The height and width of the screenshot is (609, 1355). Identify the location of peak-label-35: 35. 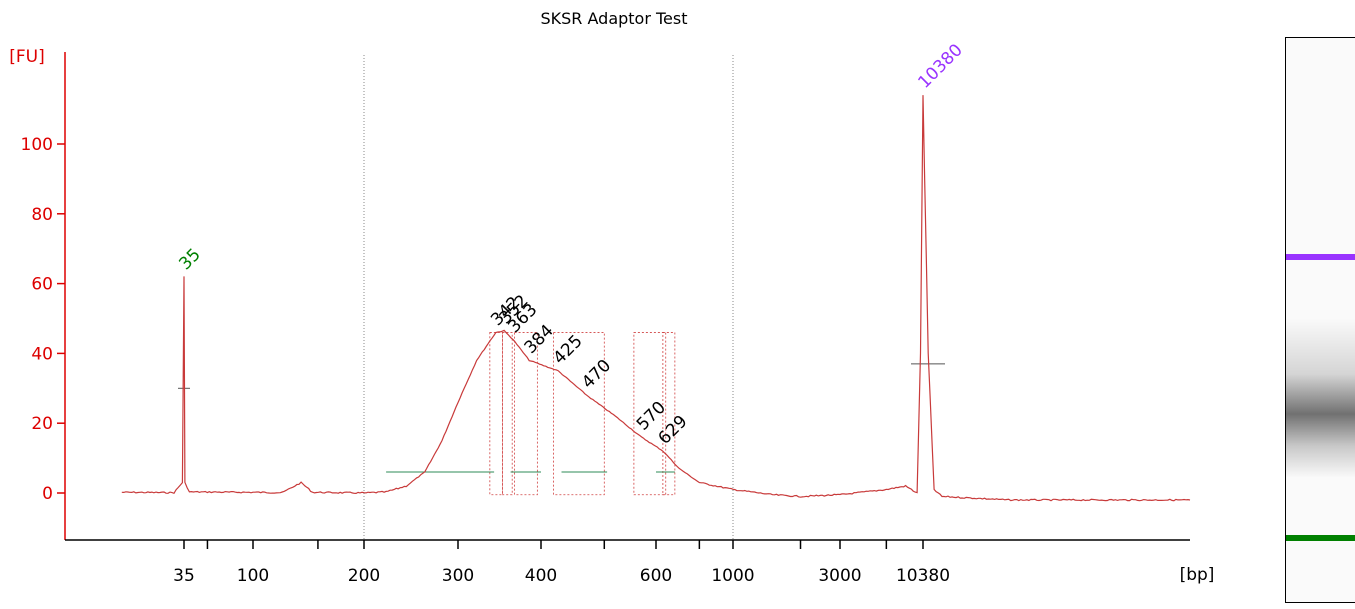
(189, 259).